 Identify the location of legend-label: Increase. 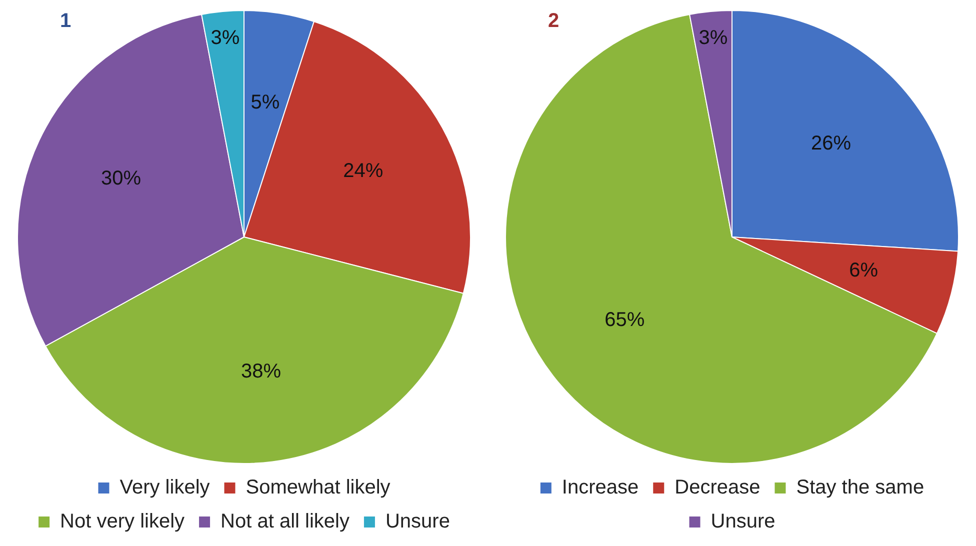
(600, 487).